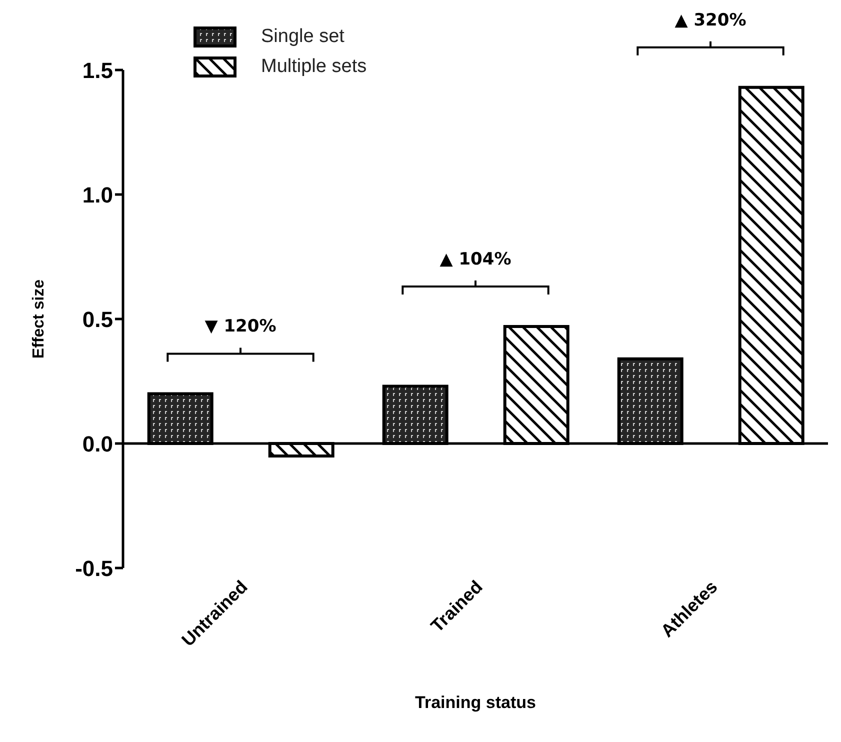 The image size is (841, 742). Describe the element at coordinates (314, 67) in the screenshot. I see `legend-label: Multiple sets` at that location.